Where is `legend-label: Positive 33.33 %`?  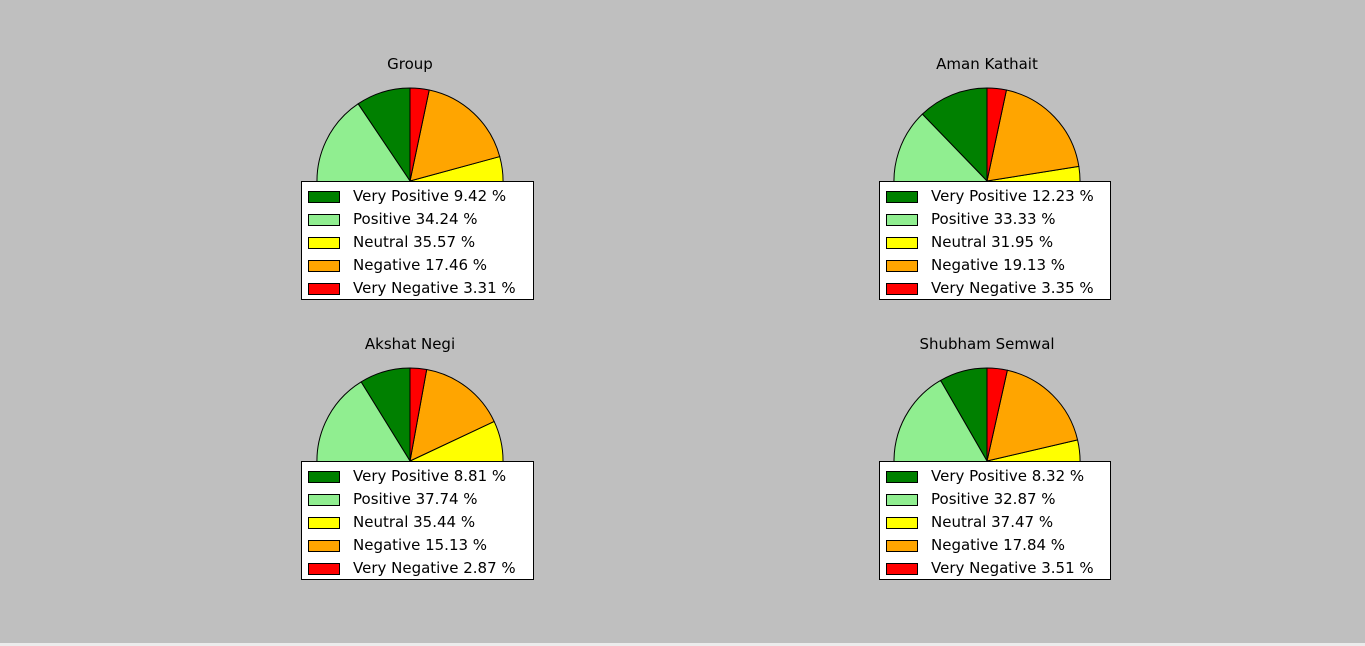
legend-label: Positive 33.33 % is located at coordinates (993, 219).